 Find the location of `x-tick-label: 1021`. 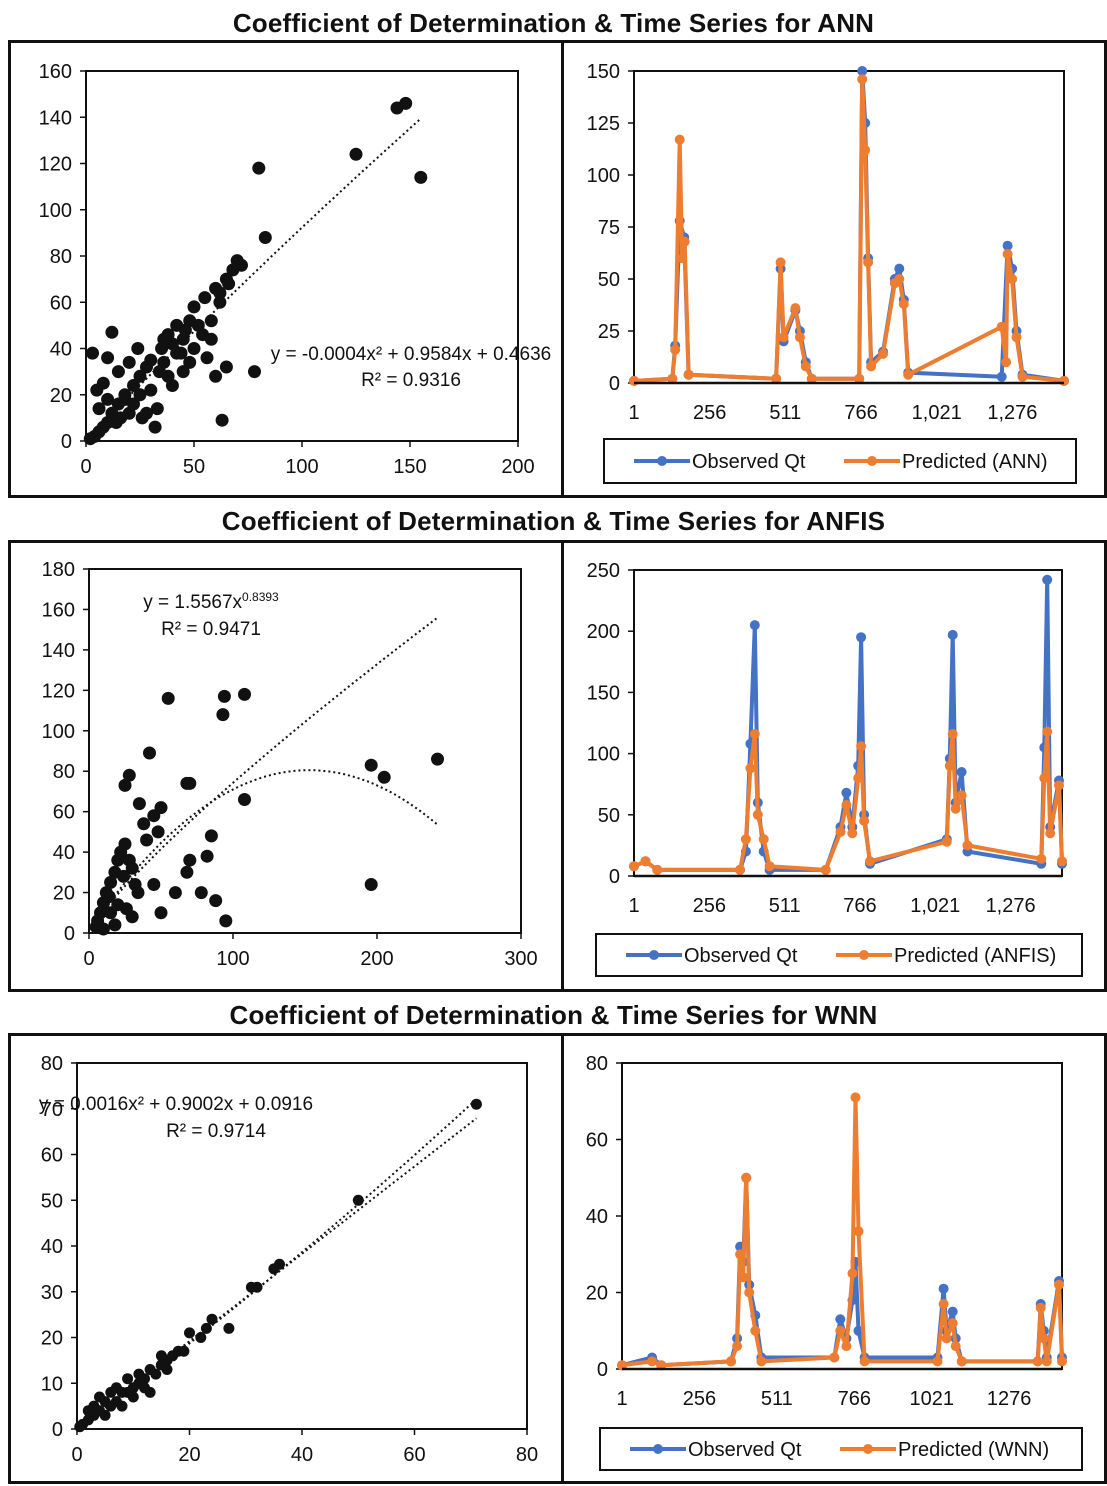

x-tick-label: 1021 is located at coordinates (931, 1399).